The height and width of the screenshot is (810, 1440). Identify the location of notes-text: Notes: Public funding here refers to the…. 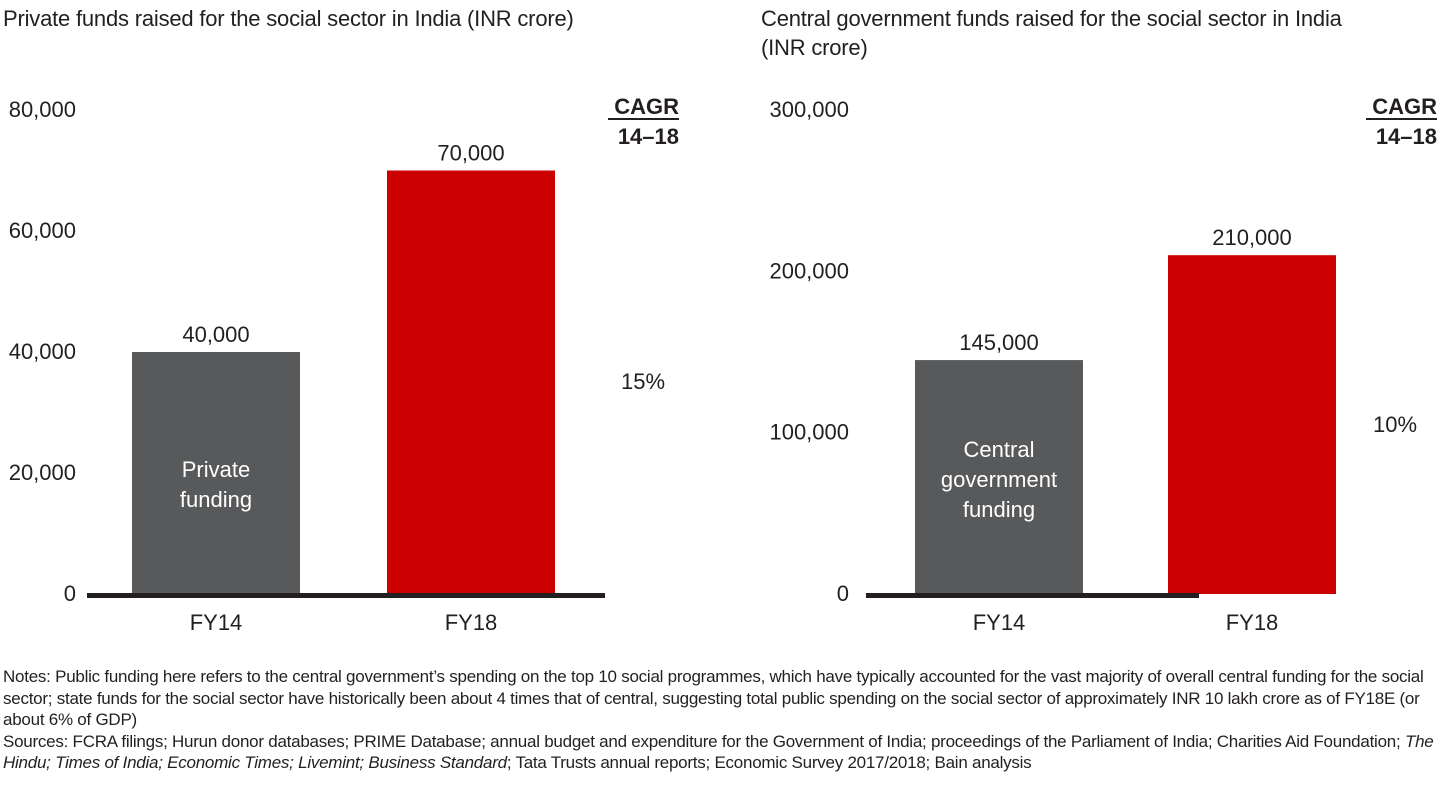
(713, 698).